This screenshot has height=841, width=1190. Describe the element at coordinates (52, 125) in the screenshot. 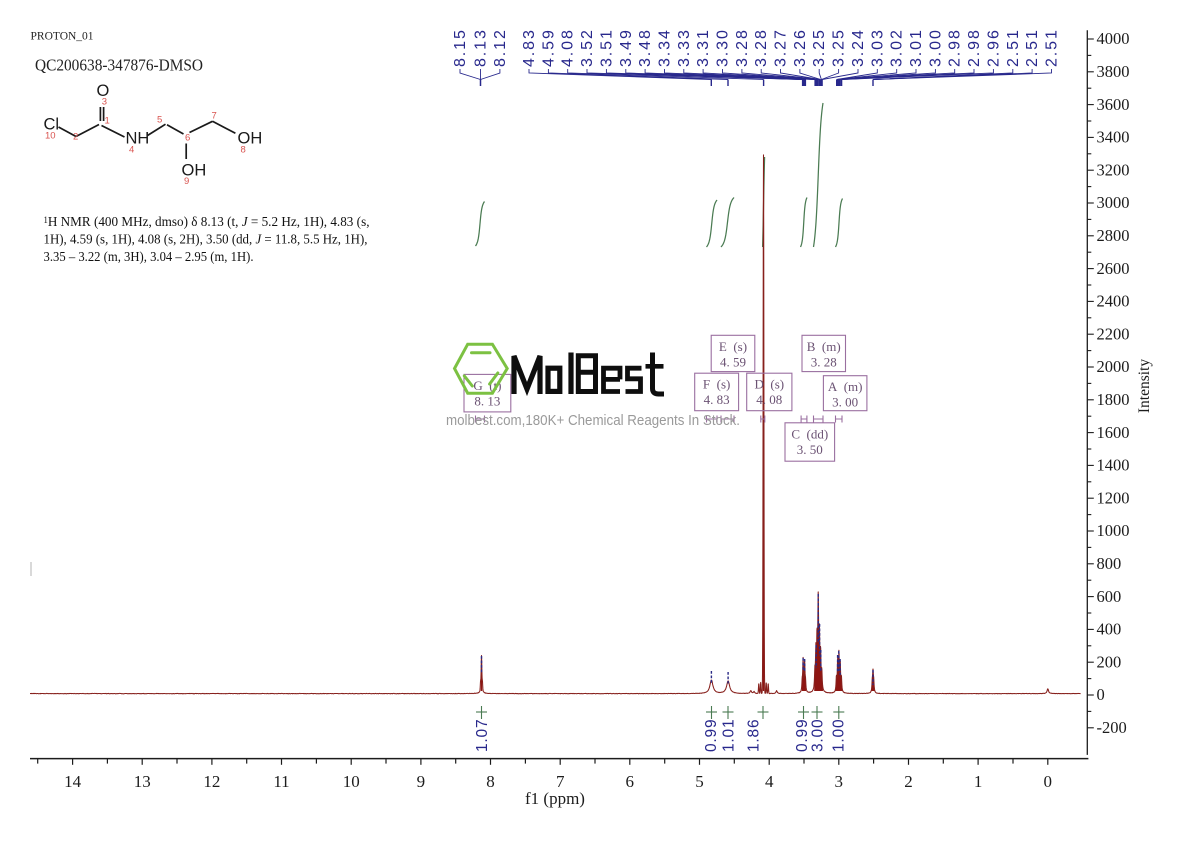

I see `svg-text: Cl` at that location.